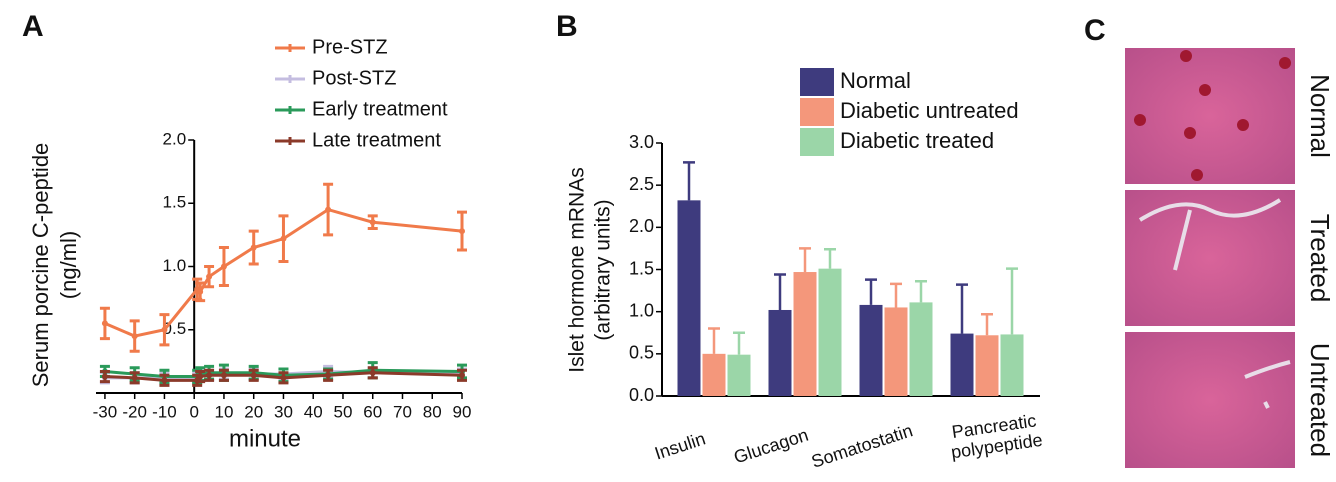  What do you see at coordinates (164, 411) in the screenshot?
I see `x-tick-label: -10` at bounding box center [164, 411].